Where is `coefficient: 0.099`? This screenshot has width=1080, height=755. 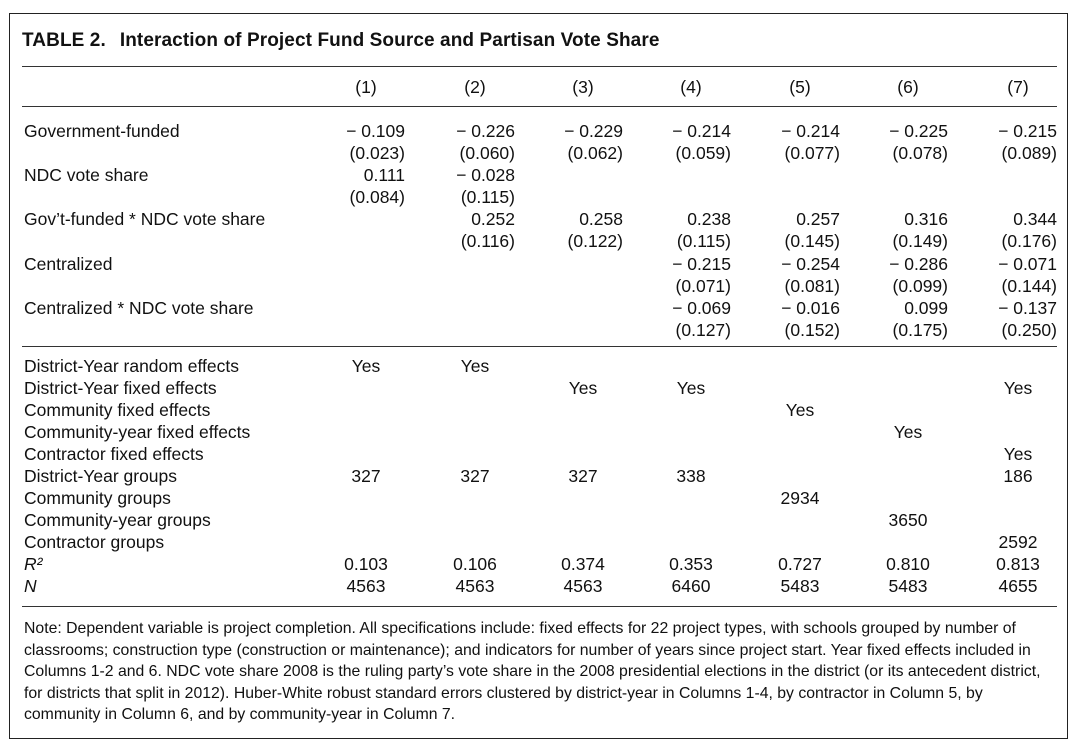
coefficient: 0.099 is located at coordinates (926, 308).